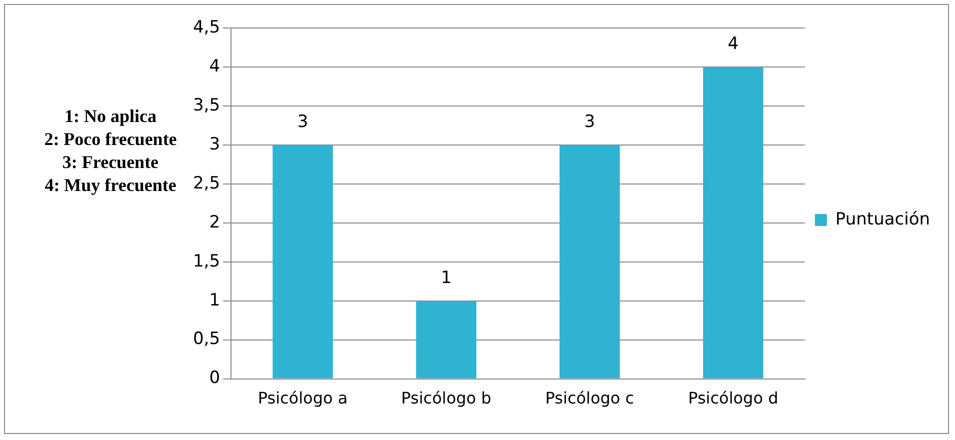 The image size is (955, 440). Describe the element at coordinates (111, 116) in the screenshot. I see `text: 1: No aplica` at that location.